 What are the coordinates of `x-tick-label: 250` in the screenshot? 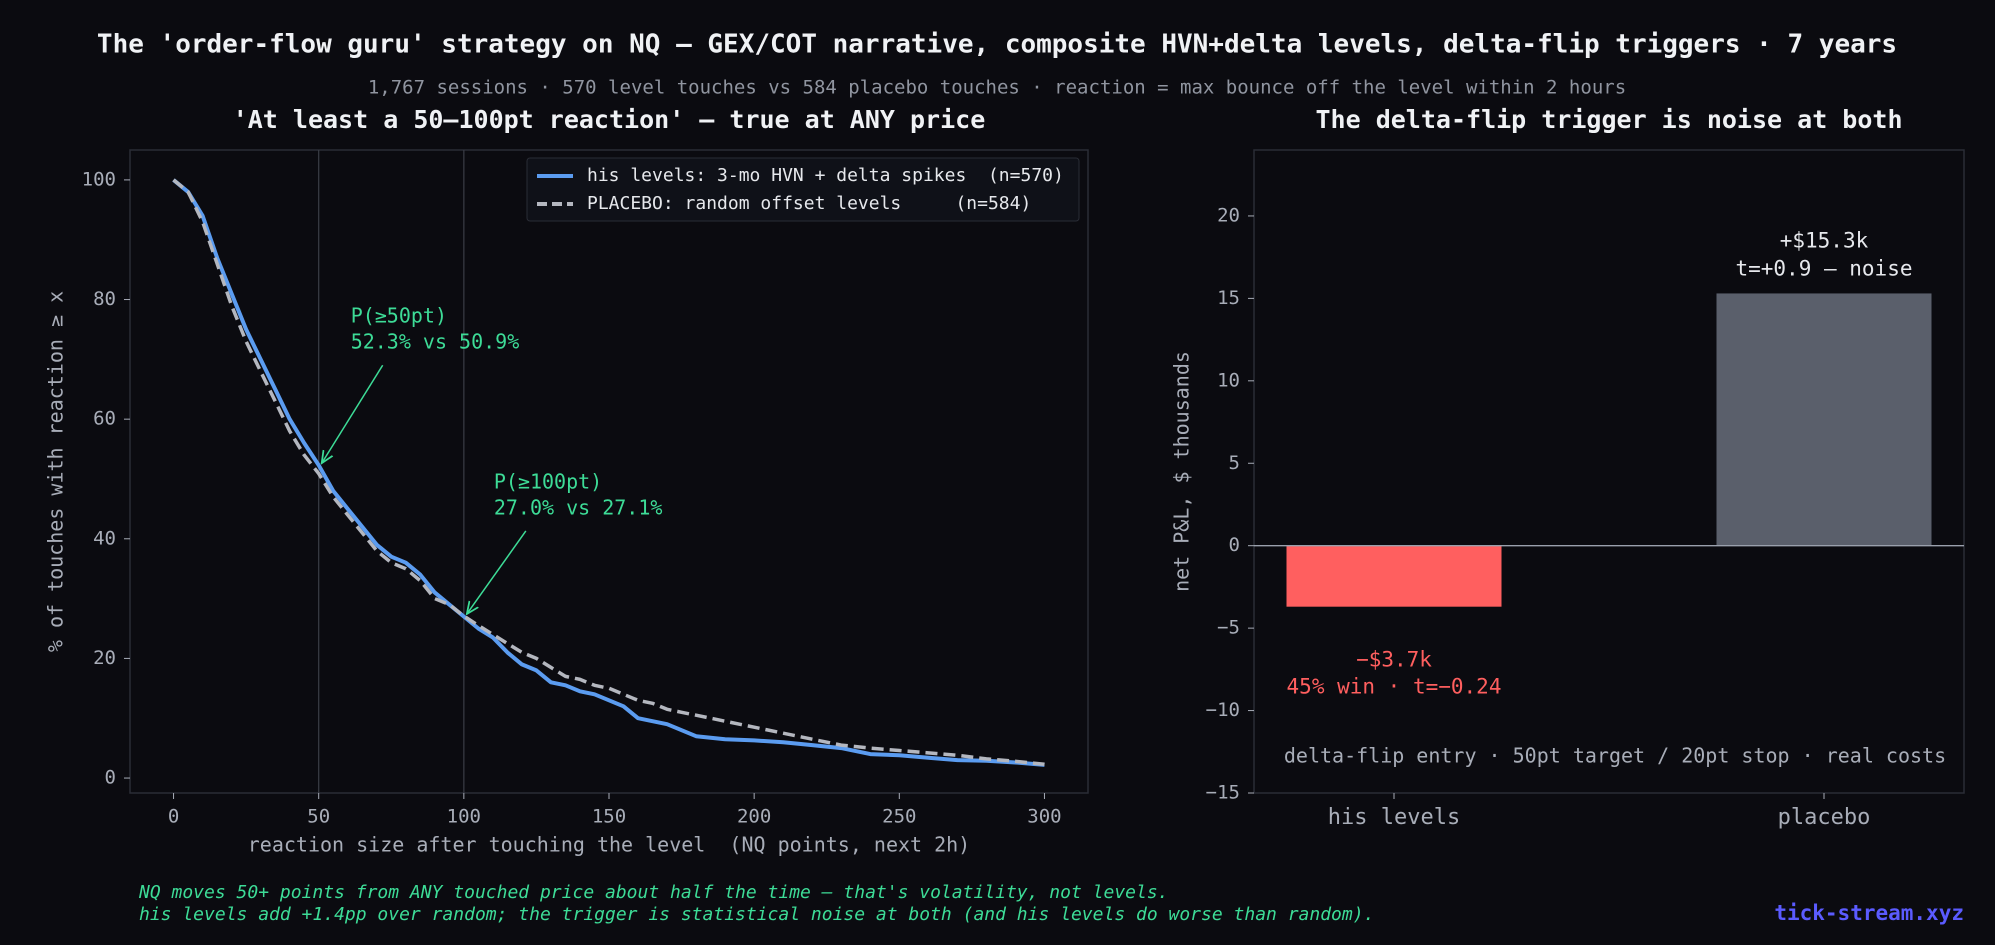 It's located at (899, 817).